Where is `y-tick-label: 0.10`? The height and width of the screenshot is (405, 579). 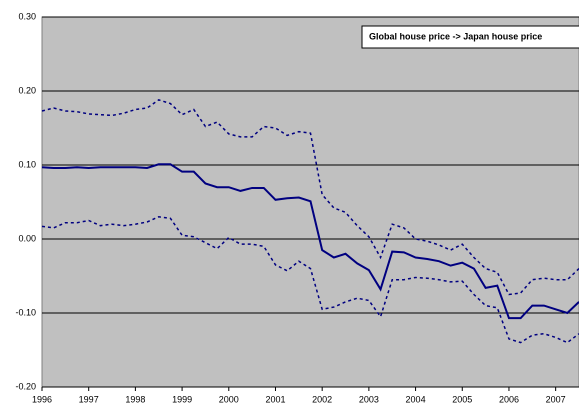
y-tick-label: 0.10 is located at coordinates (27, 164).